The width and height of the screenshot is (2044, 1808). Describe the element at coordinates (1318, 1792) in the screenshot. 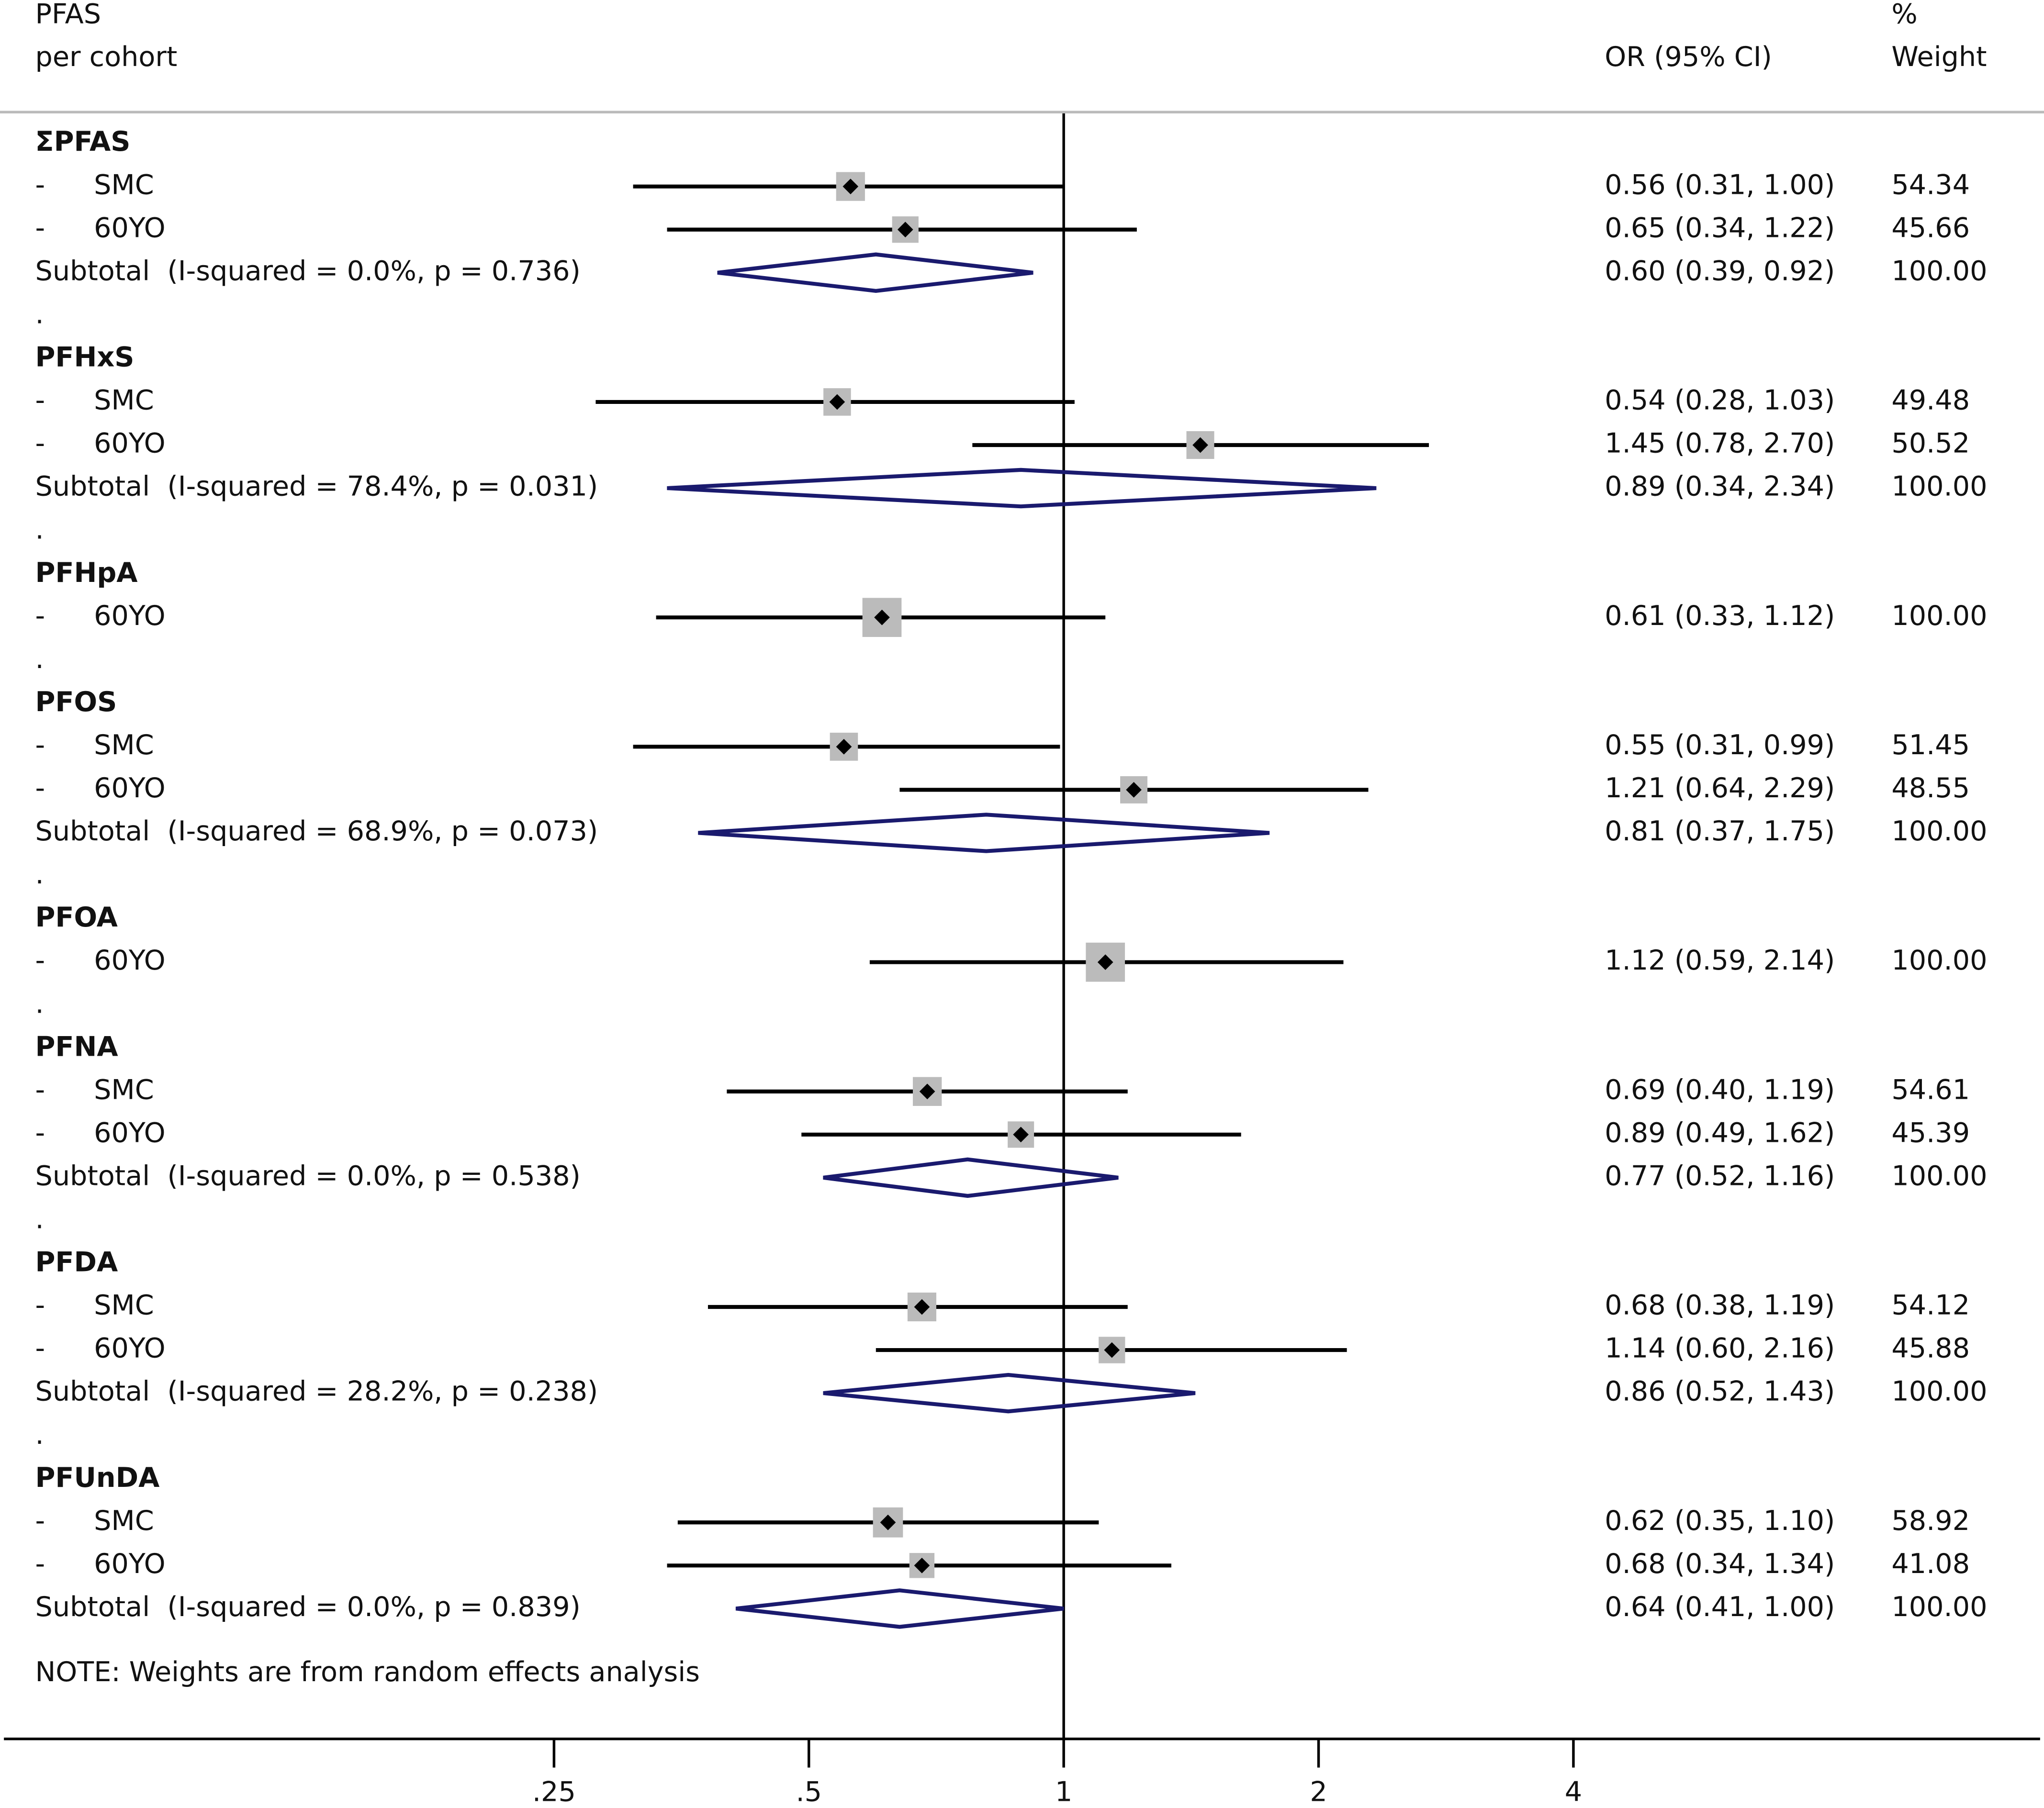

I see `x-tick-label: 2` at that location.